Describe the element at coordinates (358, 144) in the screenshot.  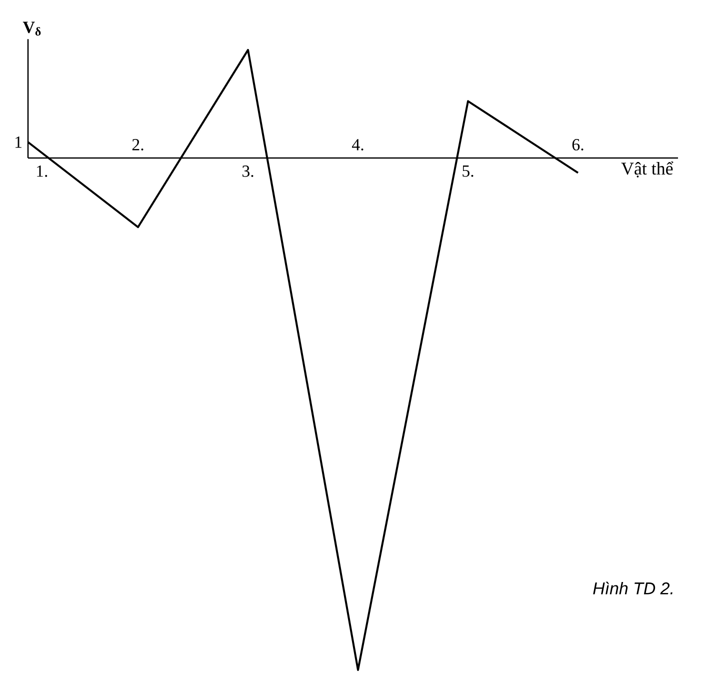
I see `x-tick-label: 4.` at that location.